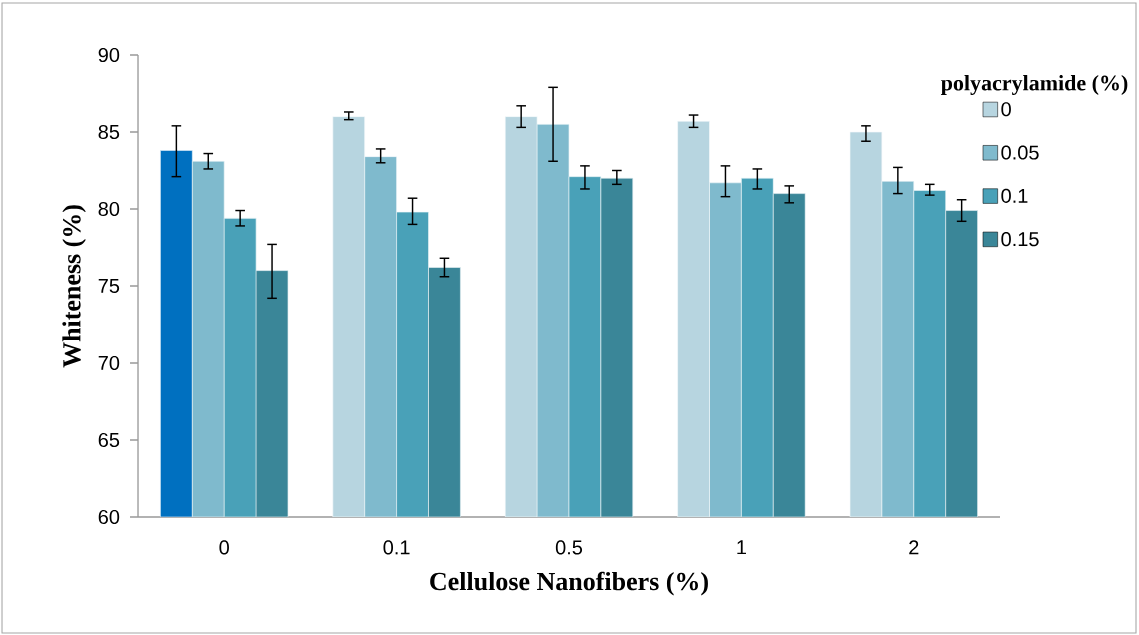  Describe the element at coordinates (569, 547) in the screenshot. I see `x-tick-label: 0.5` at that location.